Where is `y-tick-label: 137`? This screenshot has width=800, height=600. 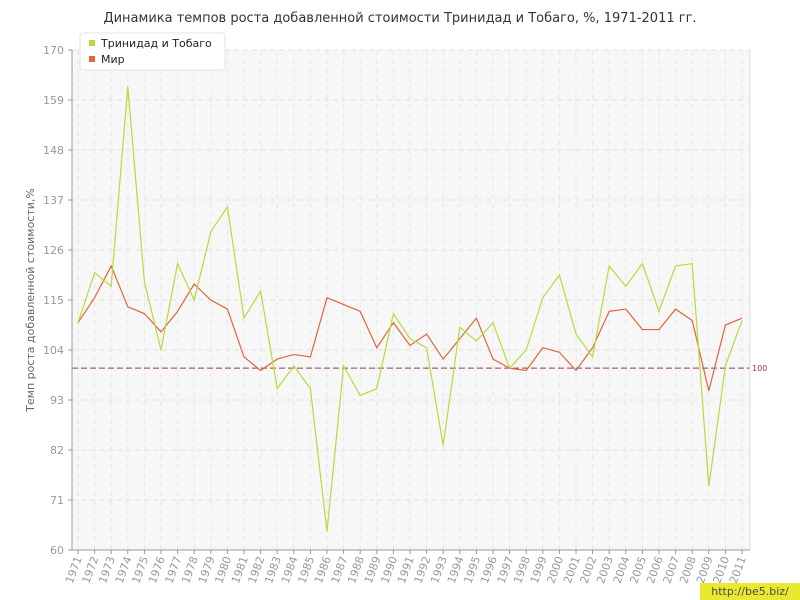
y-tick-label: 137 is located at coordinates (53, 200).